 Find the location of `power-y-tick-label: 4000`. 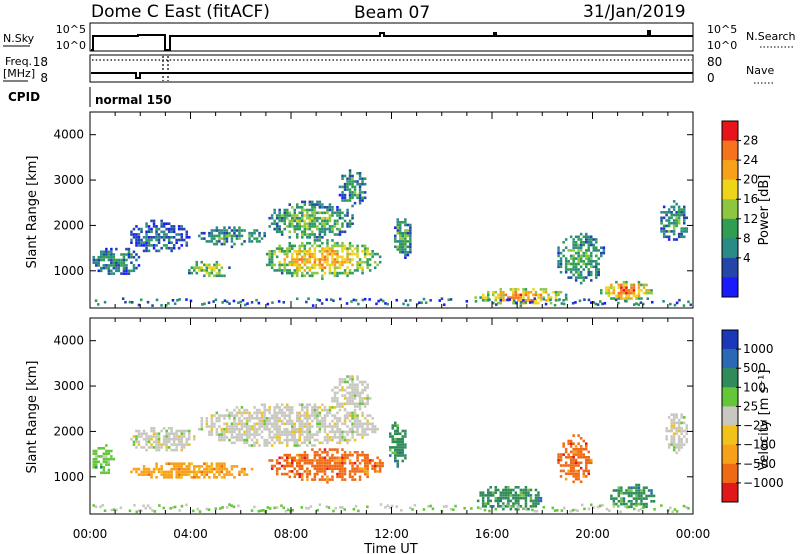

power-y-tick-label: 4000 is located at coordinates (68, 135).